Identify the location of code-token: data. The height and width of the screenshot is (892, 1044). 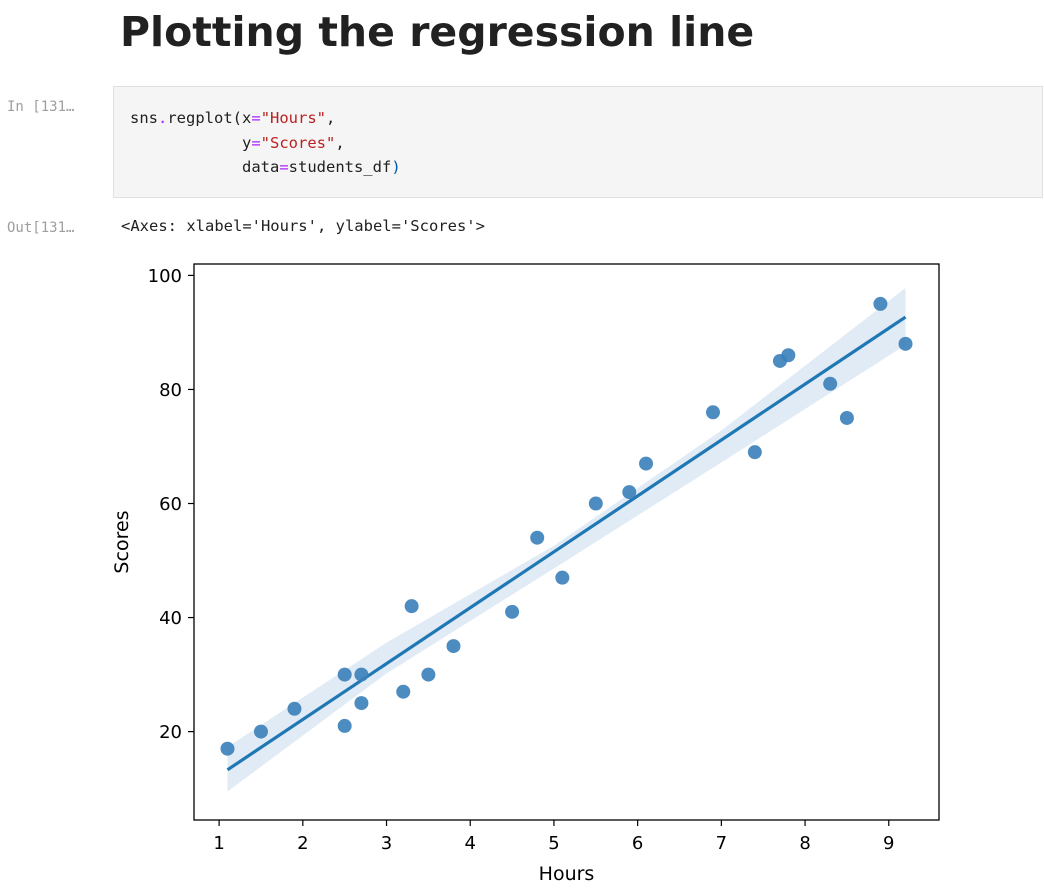
(260, 167).